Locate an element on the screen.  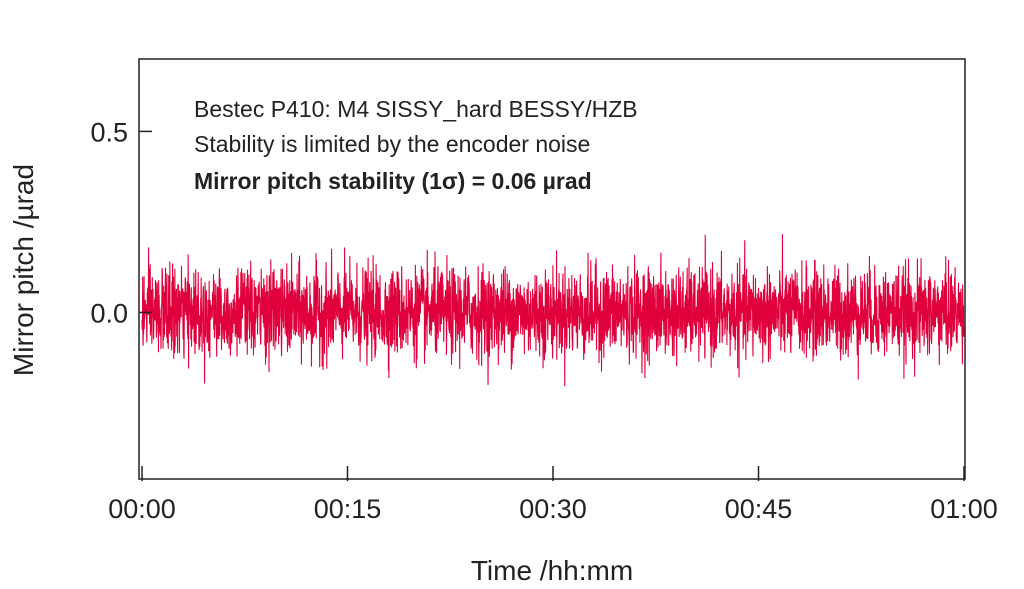
annotation-line-1: Bestec P410: M4 SISSY_hard BESSY/HZB is located at coordinates (416, 109).